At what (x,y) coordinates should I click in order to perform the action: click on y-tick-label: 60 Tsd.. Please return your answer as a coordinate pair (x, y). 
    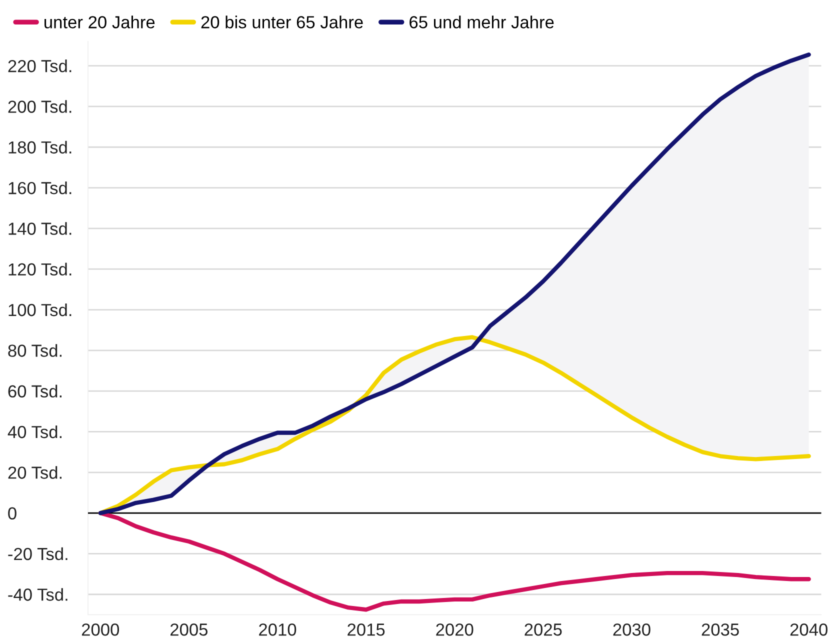
    Looking at the image, I should click on (35, 391).